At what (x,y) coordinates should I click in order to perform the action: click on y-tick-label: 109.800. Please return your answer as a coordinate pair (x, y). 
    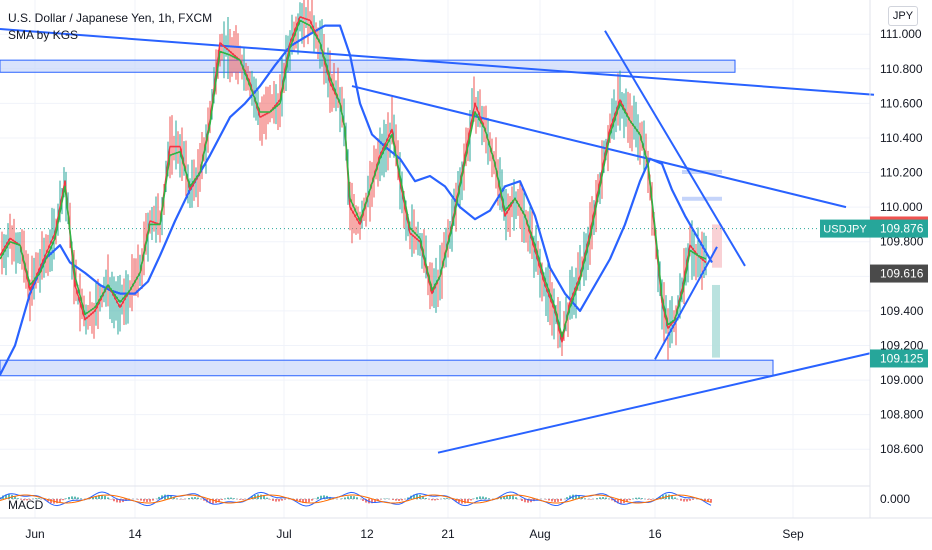
    Looking at the image, I should click on (902, 242).